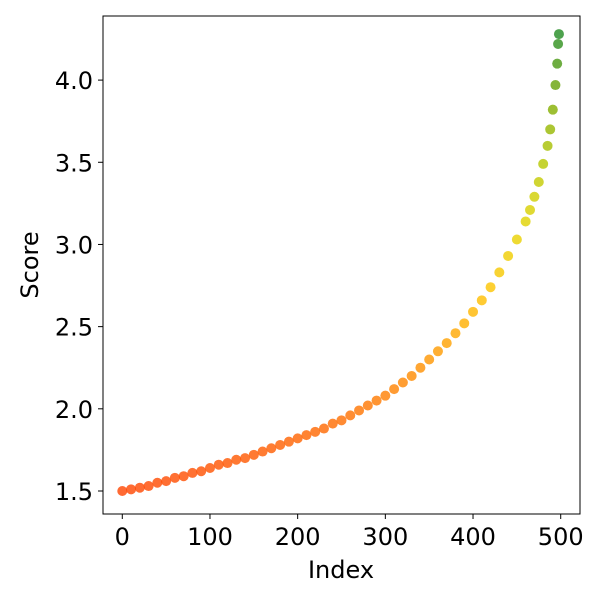 The width and height of the screenshot is (600, 600). What do you see at coordinates (74, 81) in the screenshot?
I see `y-tick-label: 4.0` at bounding box center [74, 81].